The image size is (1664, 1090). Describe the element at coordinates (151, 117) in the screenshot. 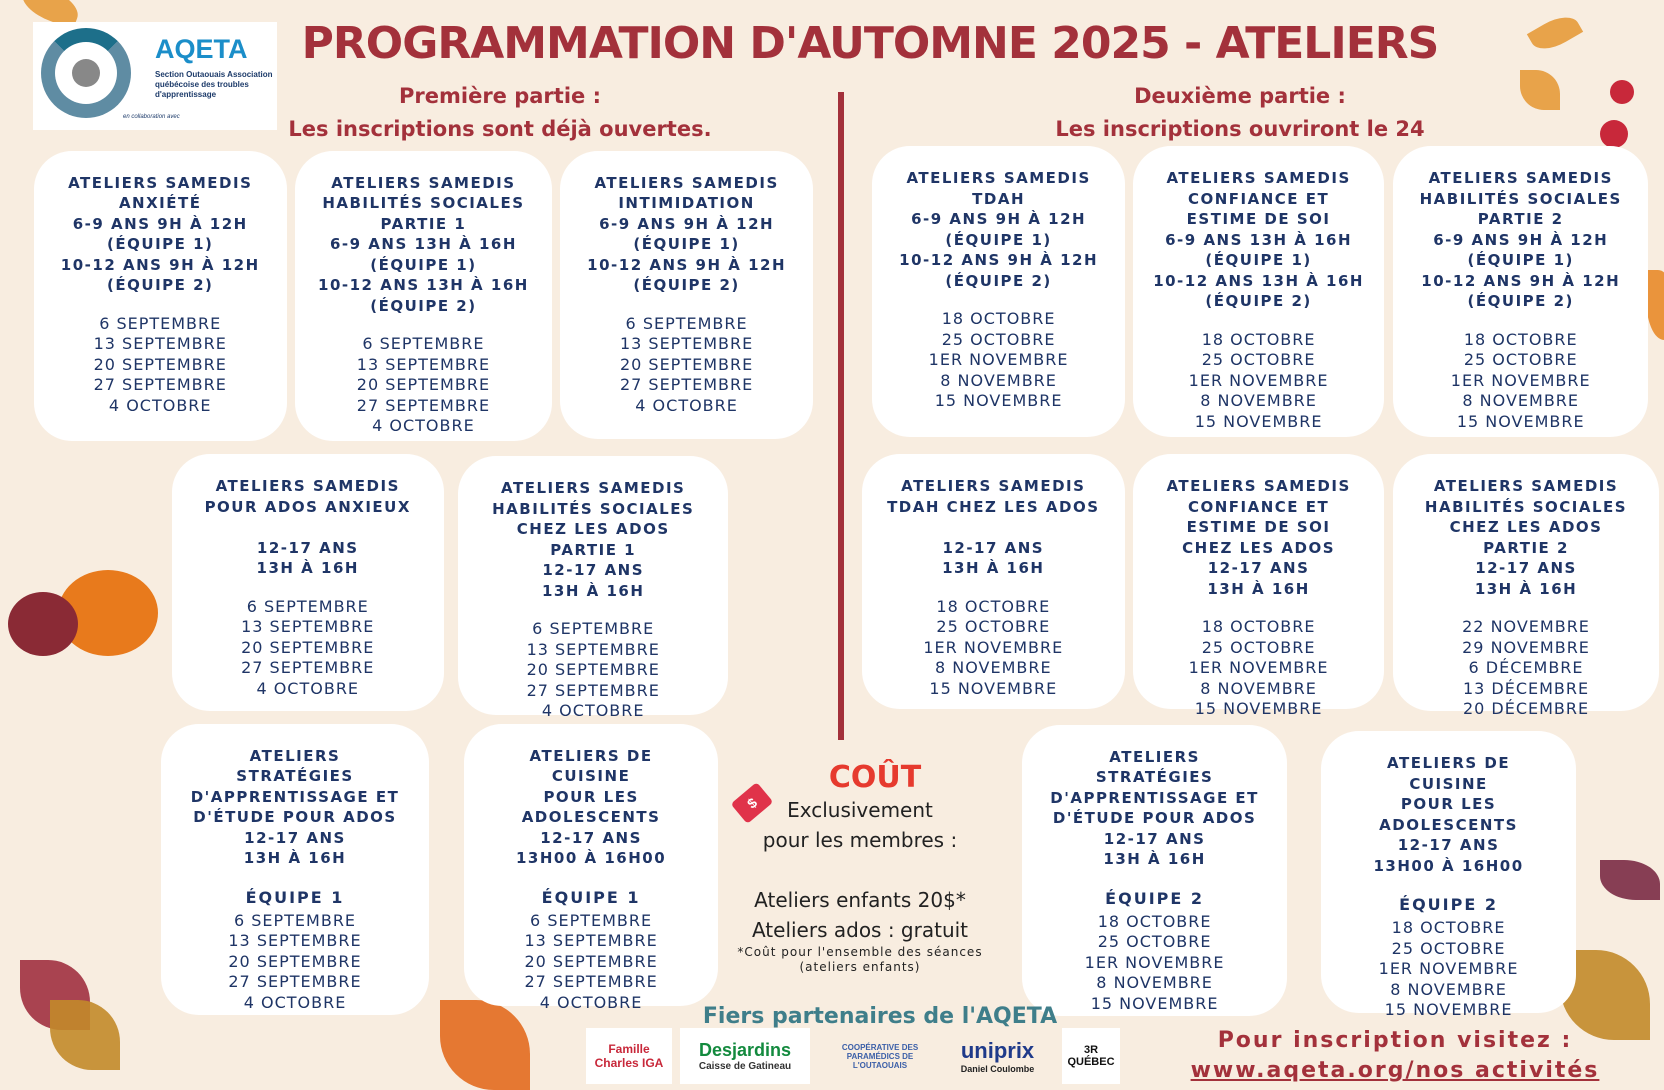

I see `logo-collab: en collaboration avec` at that location.